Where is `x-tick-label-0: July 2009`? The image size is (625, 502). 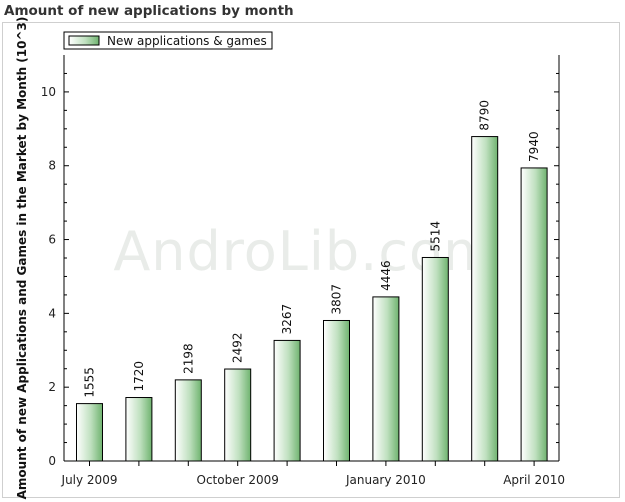
x-tick-label-0: July 2009 is located at coordinates (89, 480).